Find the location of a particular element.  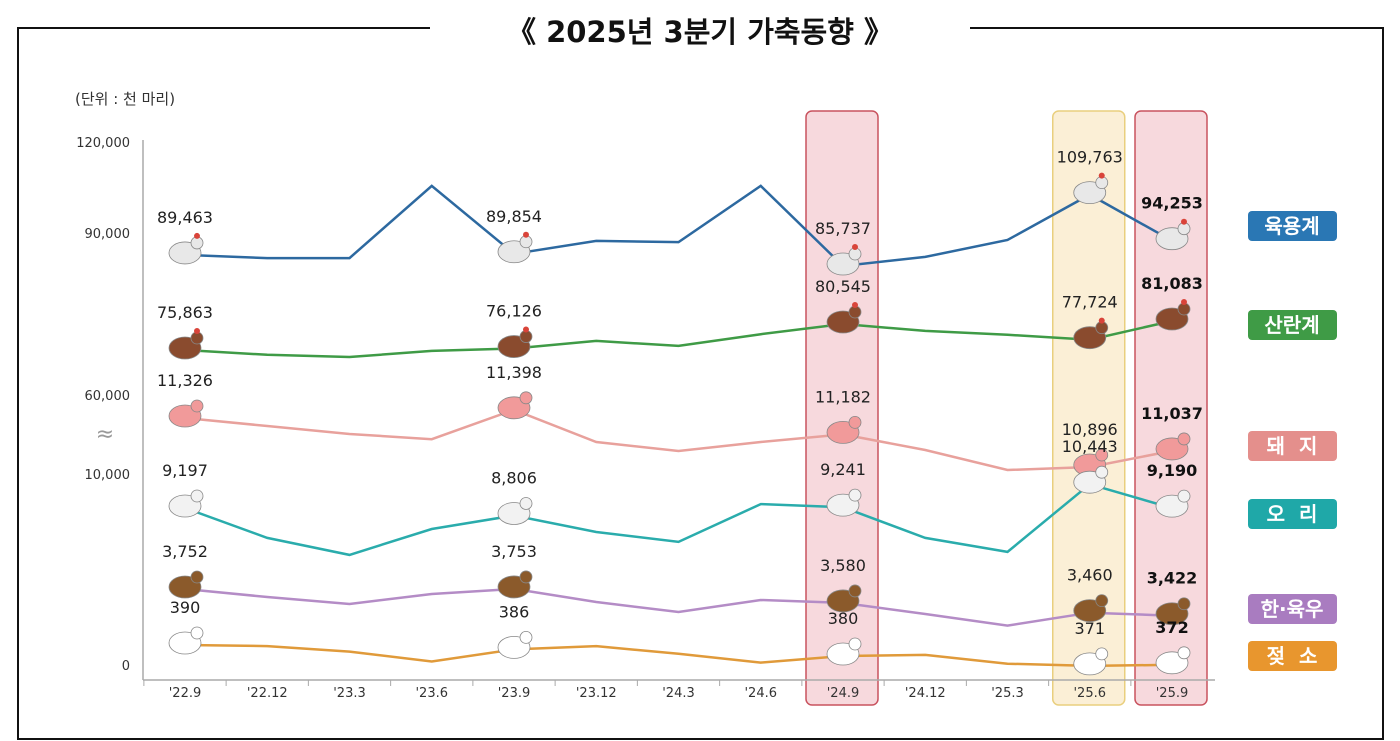

data-label: 89,463 is located at coordinates (185, 217).